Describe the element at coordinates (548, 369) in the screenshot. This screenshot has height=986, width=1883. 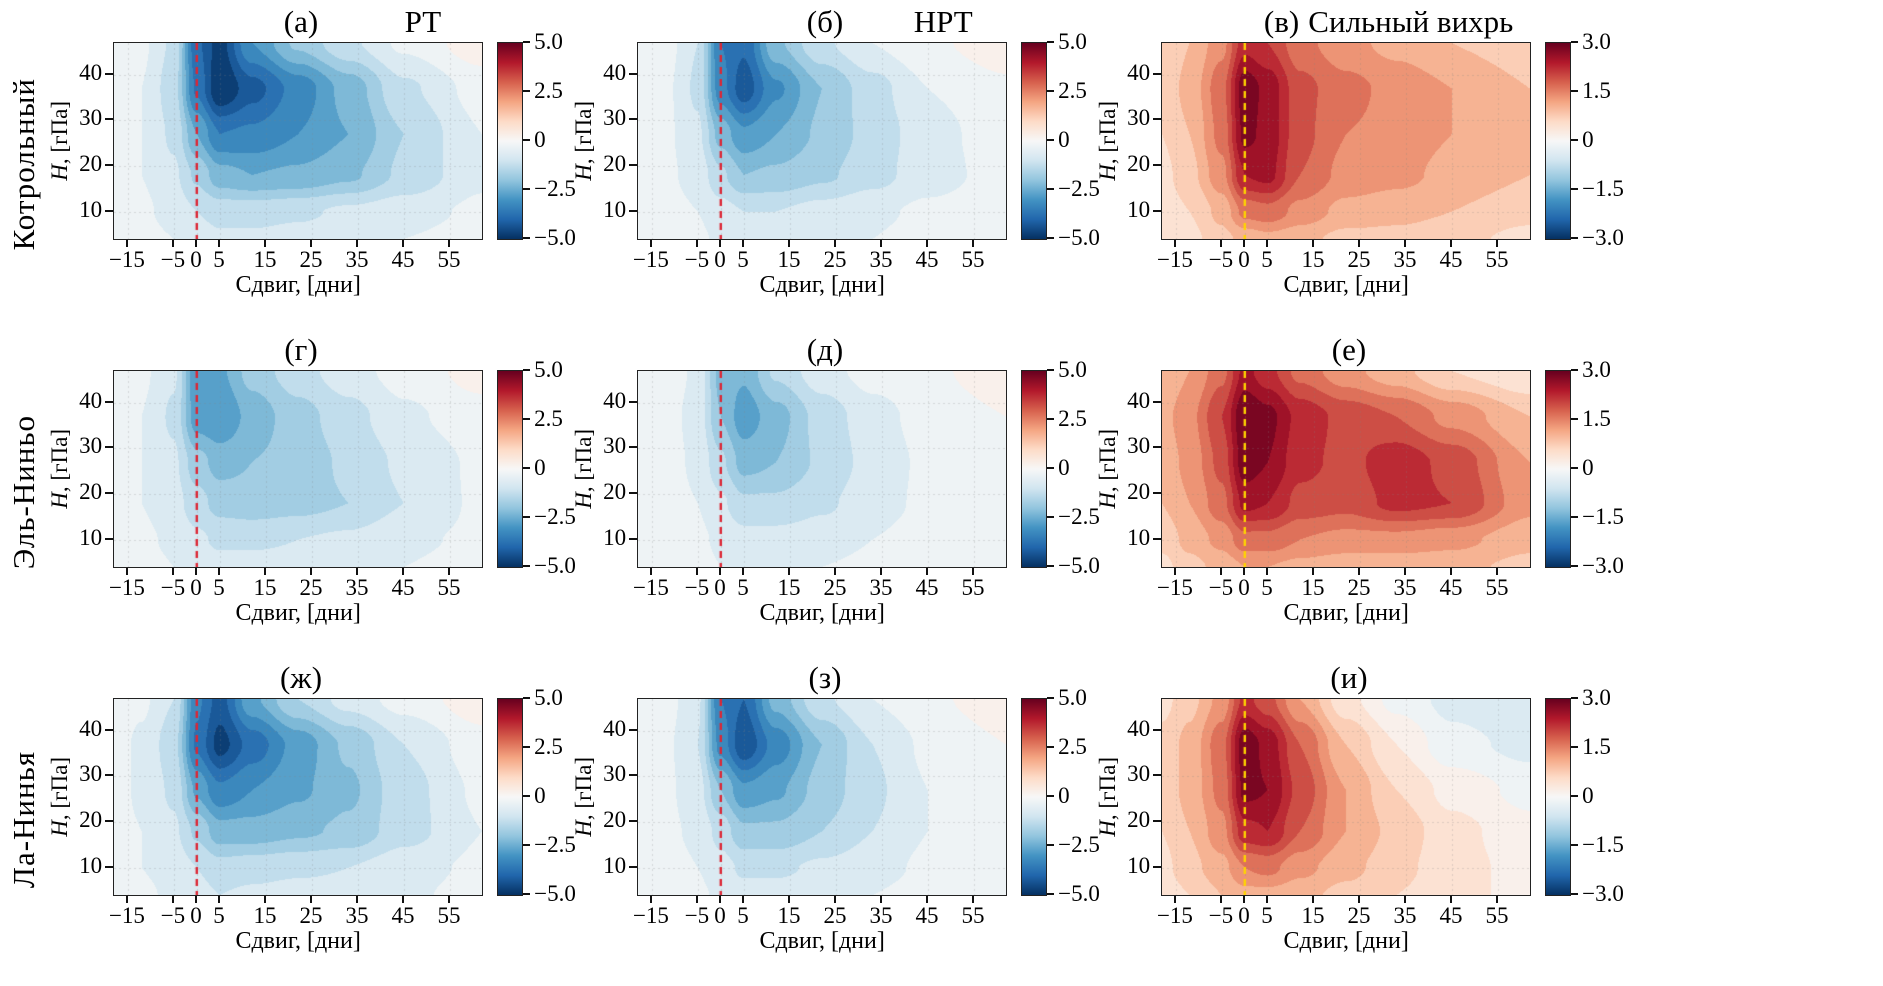
I see `colorbar-tick-label: 5.0` at that location.